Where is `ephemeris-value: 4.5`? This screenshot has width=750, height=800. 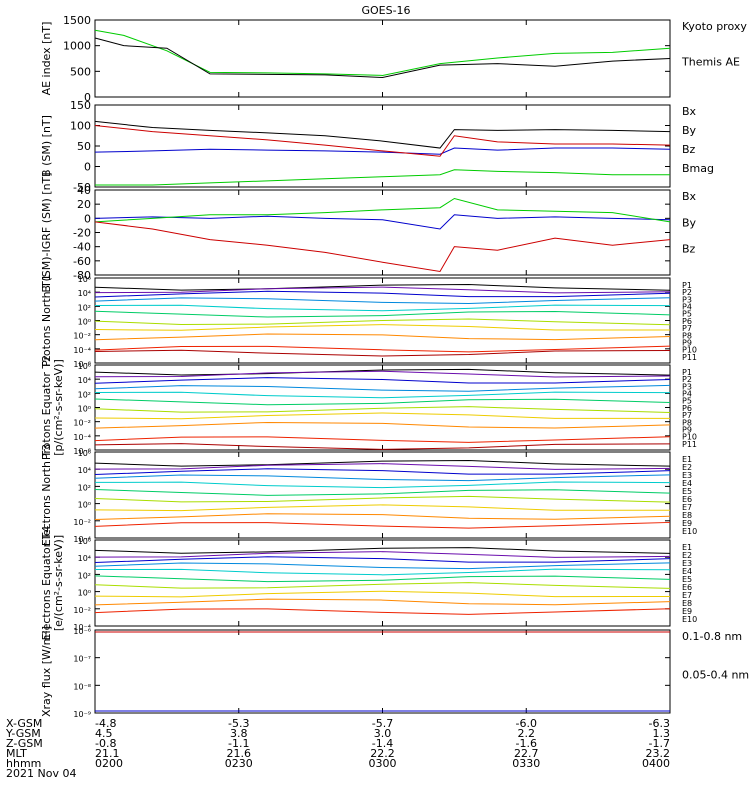
ephemeris-value: 4.5 is located at coordinates (104, 733).